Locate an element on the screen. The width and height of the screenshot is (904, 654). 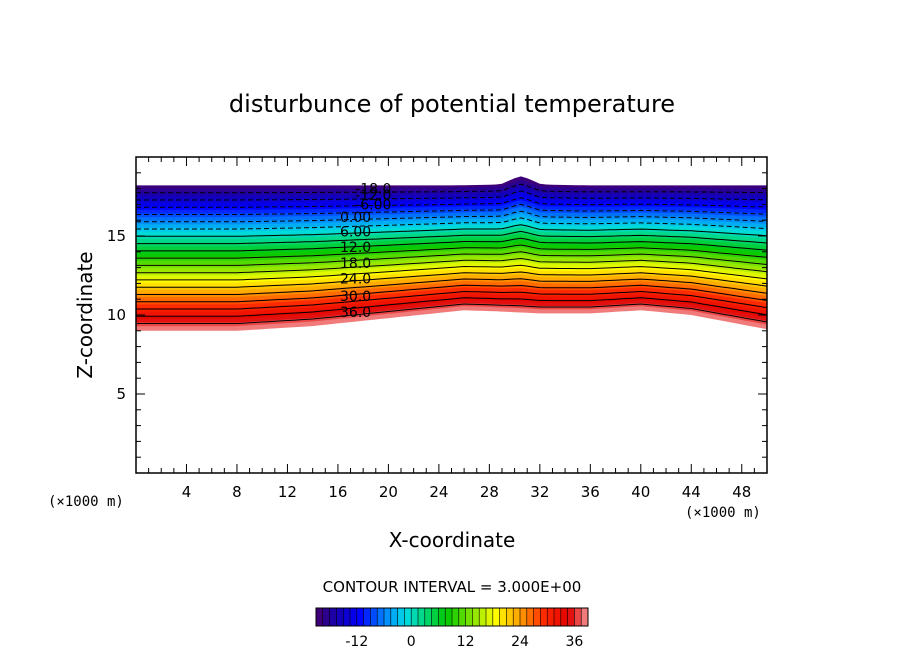
contour-label: 6.00 is located at coordinates (355, 232).